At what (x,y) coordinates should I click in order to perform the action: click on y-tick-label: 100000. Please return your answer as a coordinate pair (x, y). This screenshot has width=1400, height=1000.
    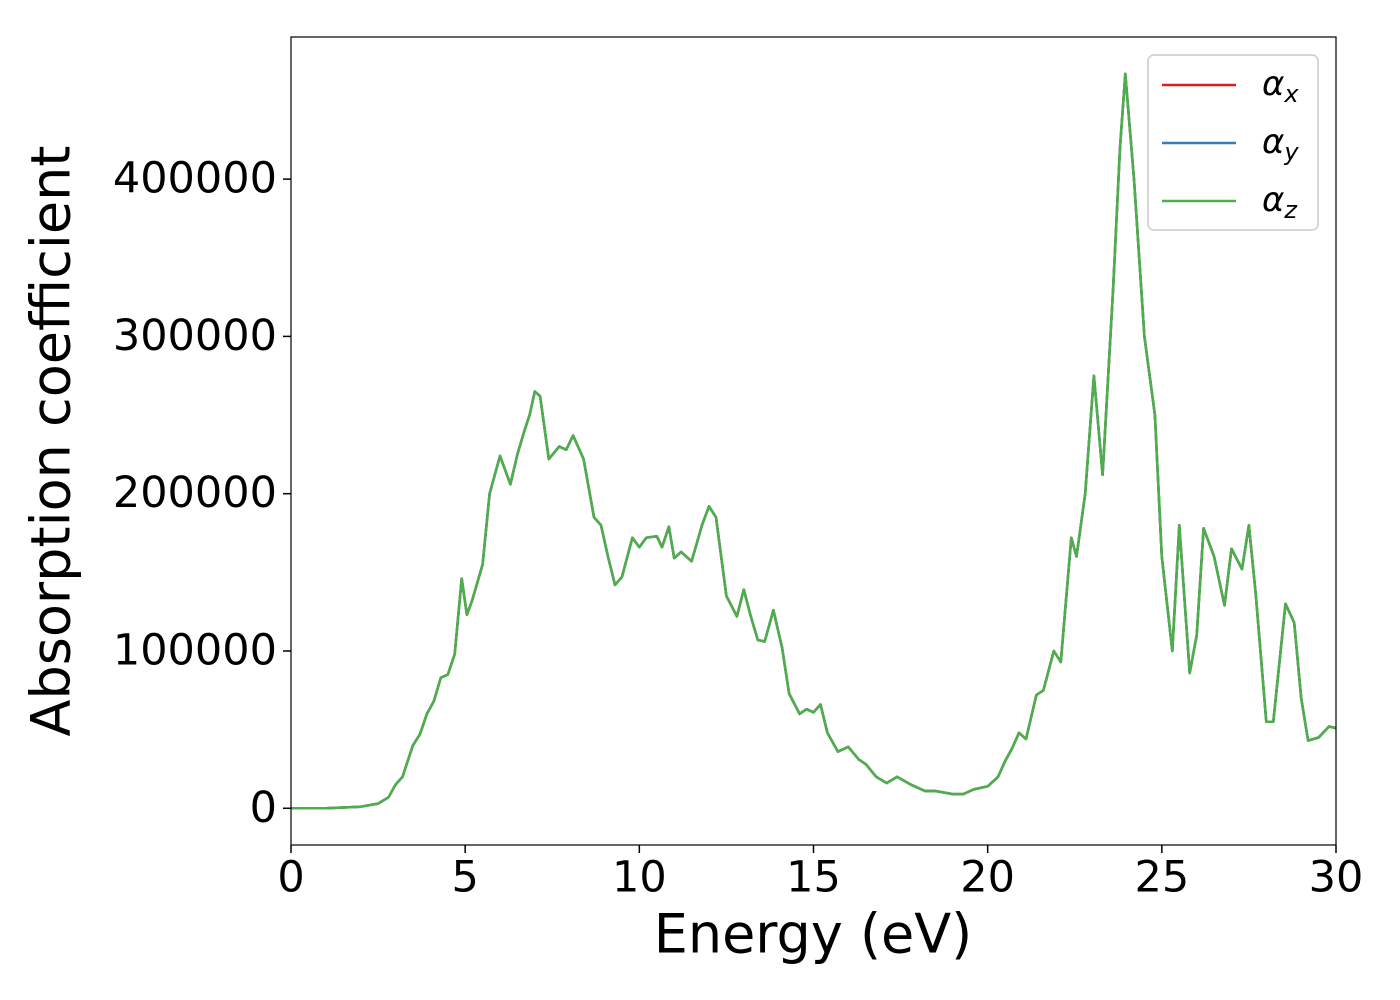
    Looking at the image, I should click on (195, 650).